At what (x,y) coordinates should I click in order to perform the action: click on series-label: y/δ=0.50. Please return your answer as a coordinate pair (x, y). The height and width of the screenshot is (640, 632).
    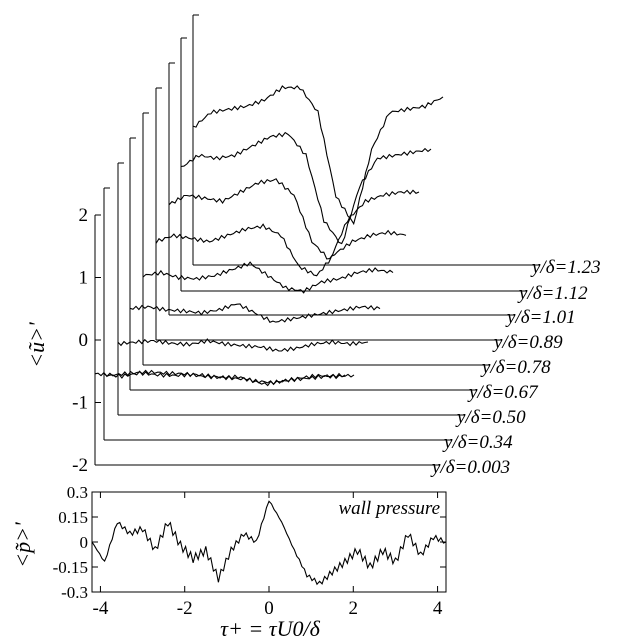
    Looking at the image, I should click on (490, 417).